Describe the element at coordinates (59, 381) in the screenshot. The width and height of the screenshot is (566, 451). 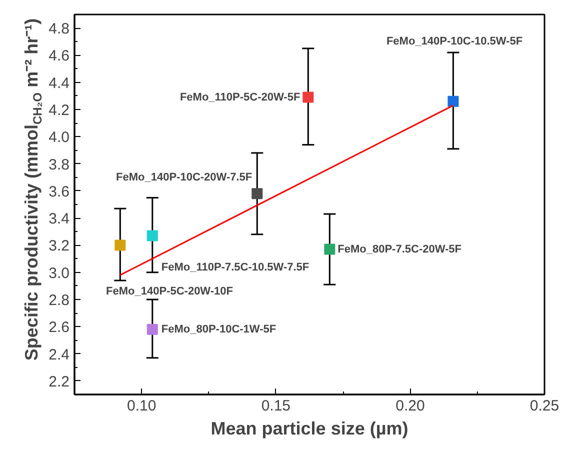
I see `y-tick-label: 2.2` at that location.